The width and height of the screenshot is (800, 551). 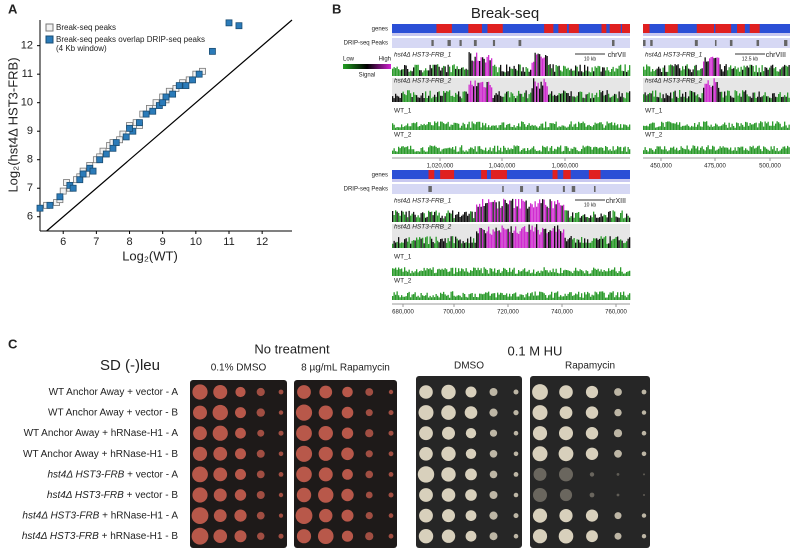 I want to click on strain: WT Anchor Away, so click(x=86, y=412).